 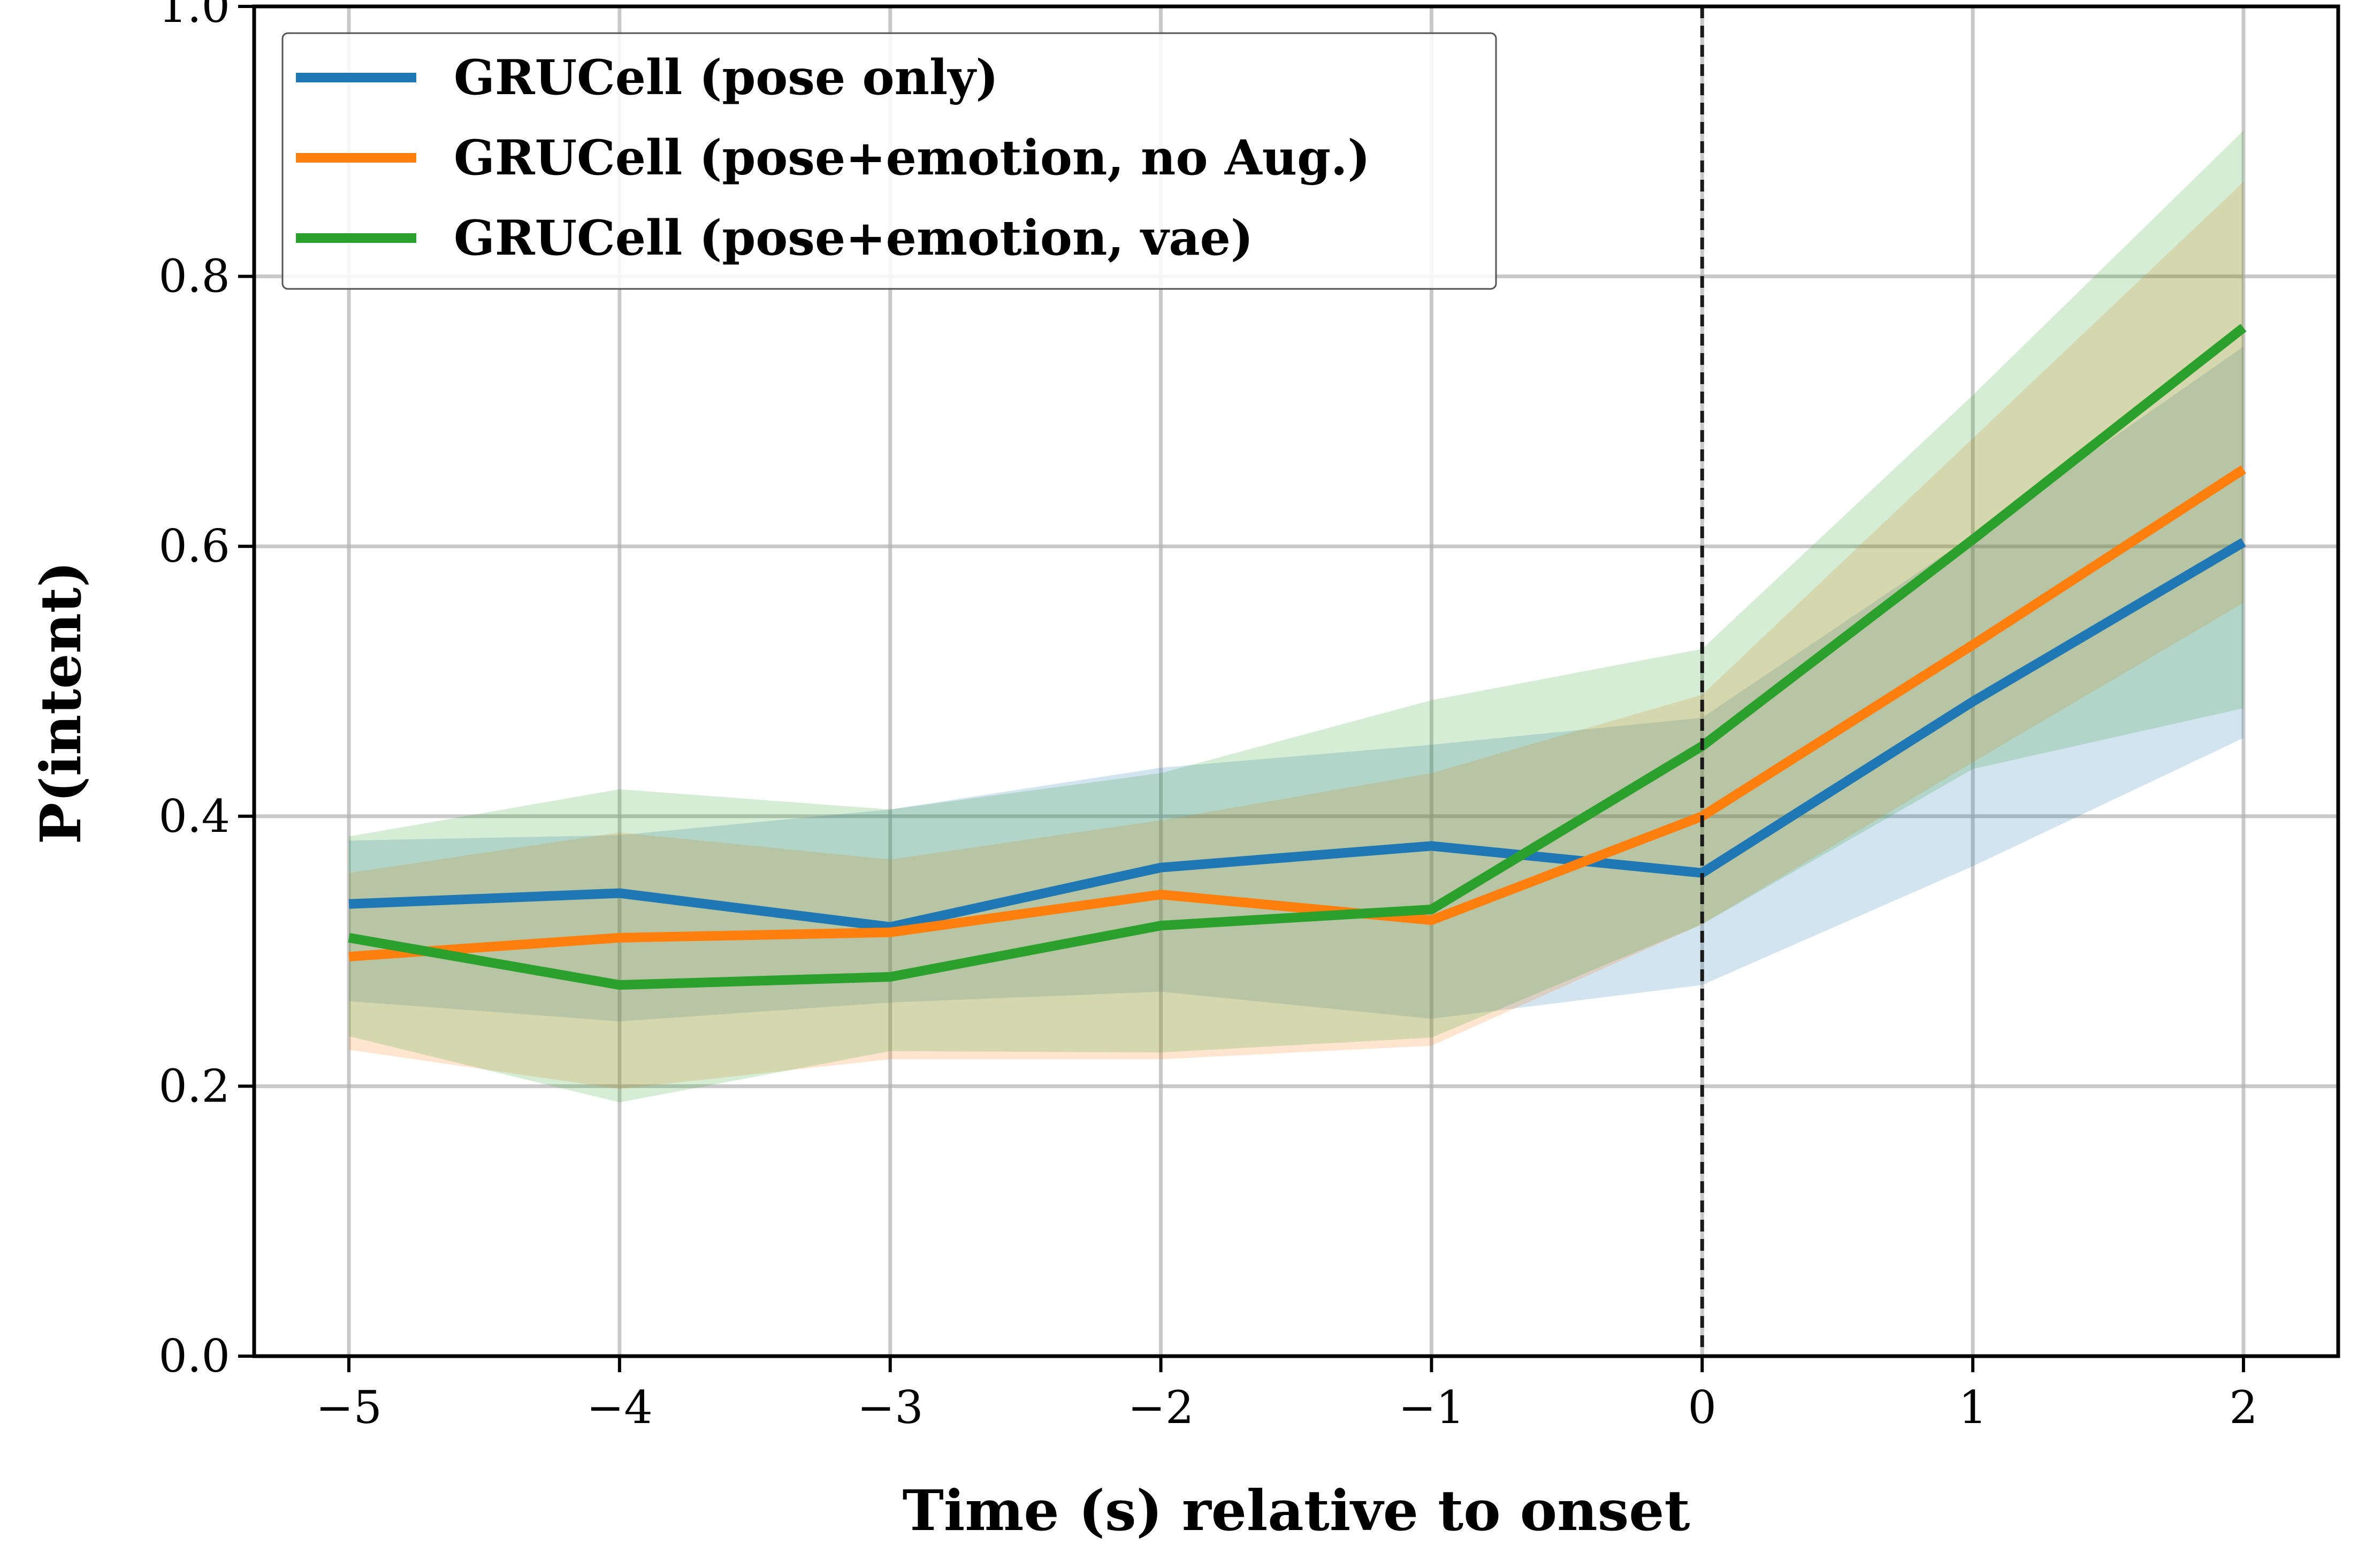 I want to click on x-tick-label: −1, so click(x=1432, y=1407).